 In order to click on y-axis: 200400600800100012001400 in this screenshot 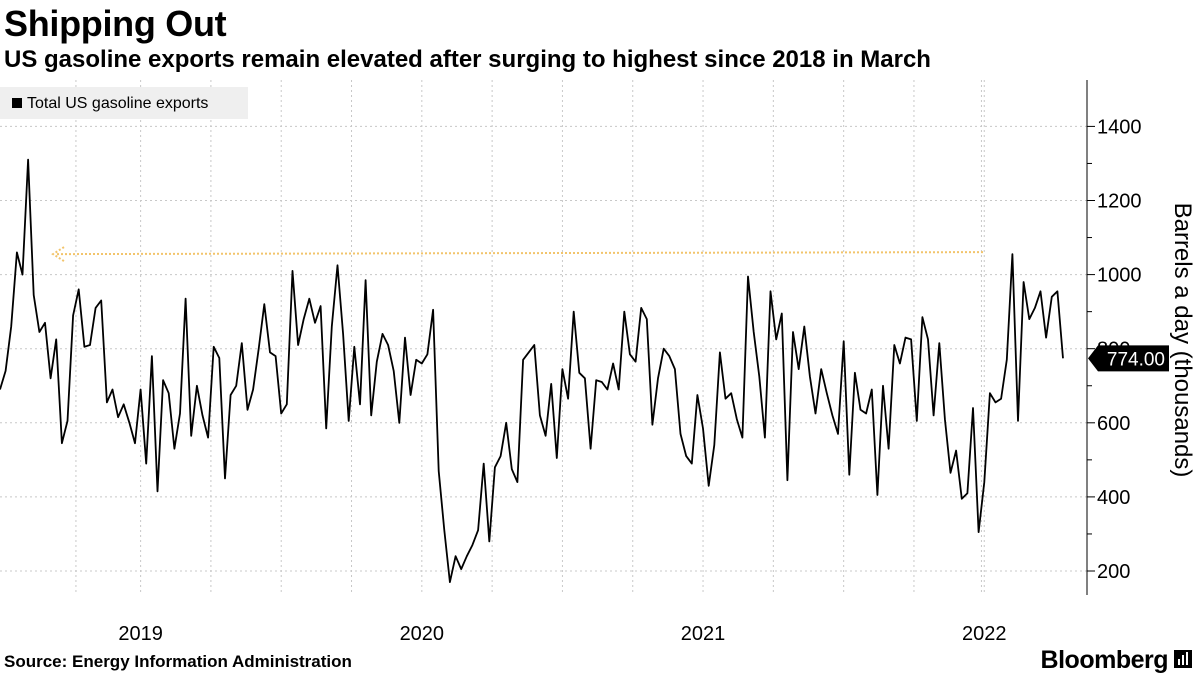, I will do `click(1114, 337)`.